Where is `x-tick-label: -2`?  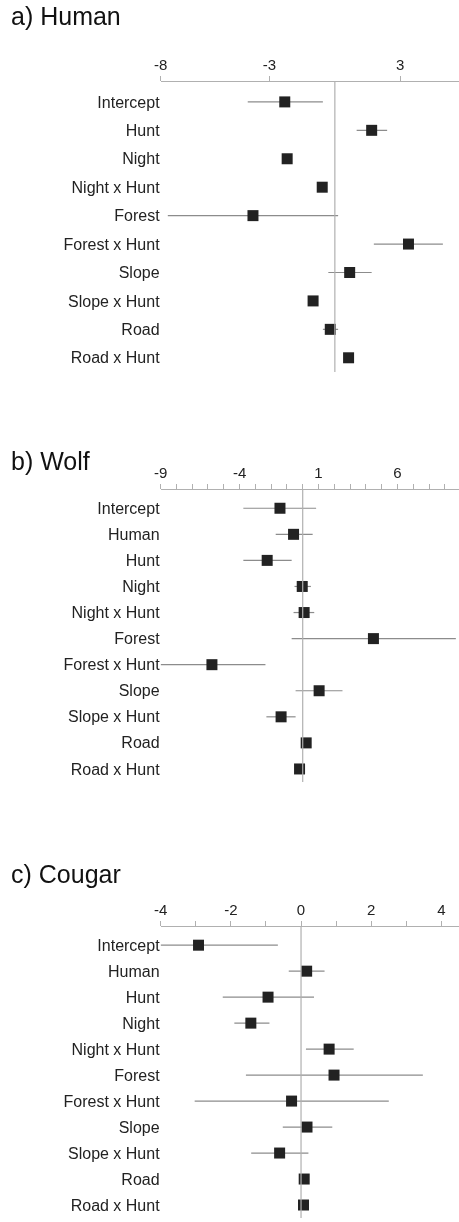 x-tick-label: -2 is located at coordinates (231, 909).